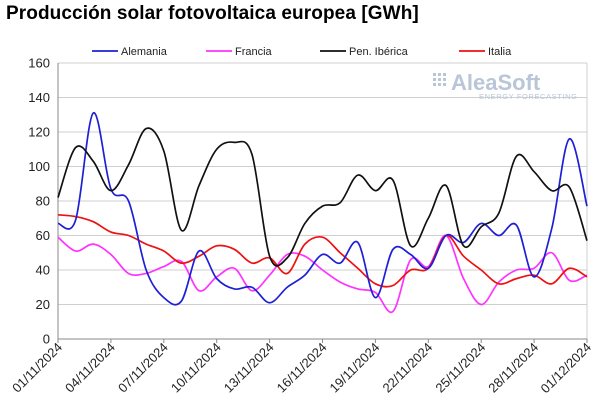 The image size is (600, 418). I want to click on x-tick-label: 07/11/2024, so click(143, 368).